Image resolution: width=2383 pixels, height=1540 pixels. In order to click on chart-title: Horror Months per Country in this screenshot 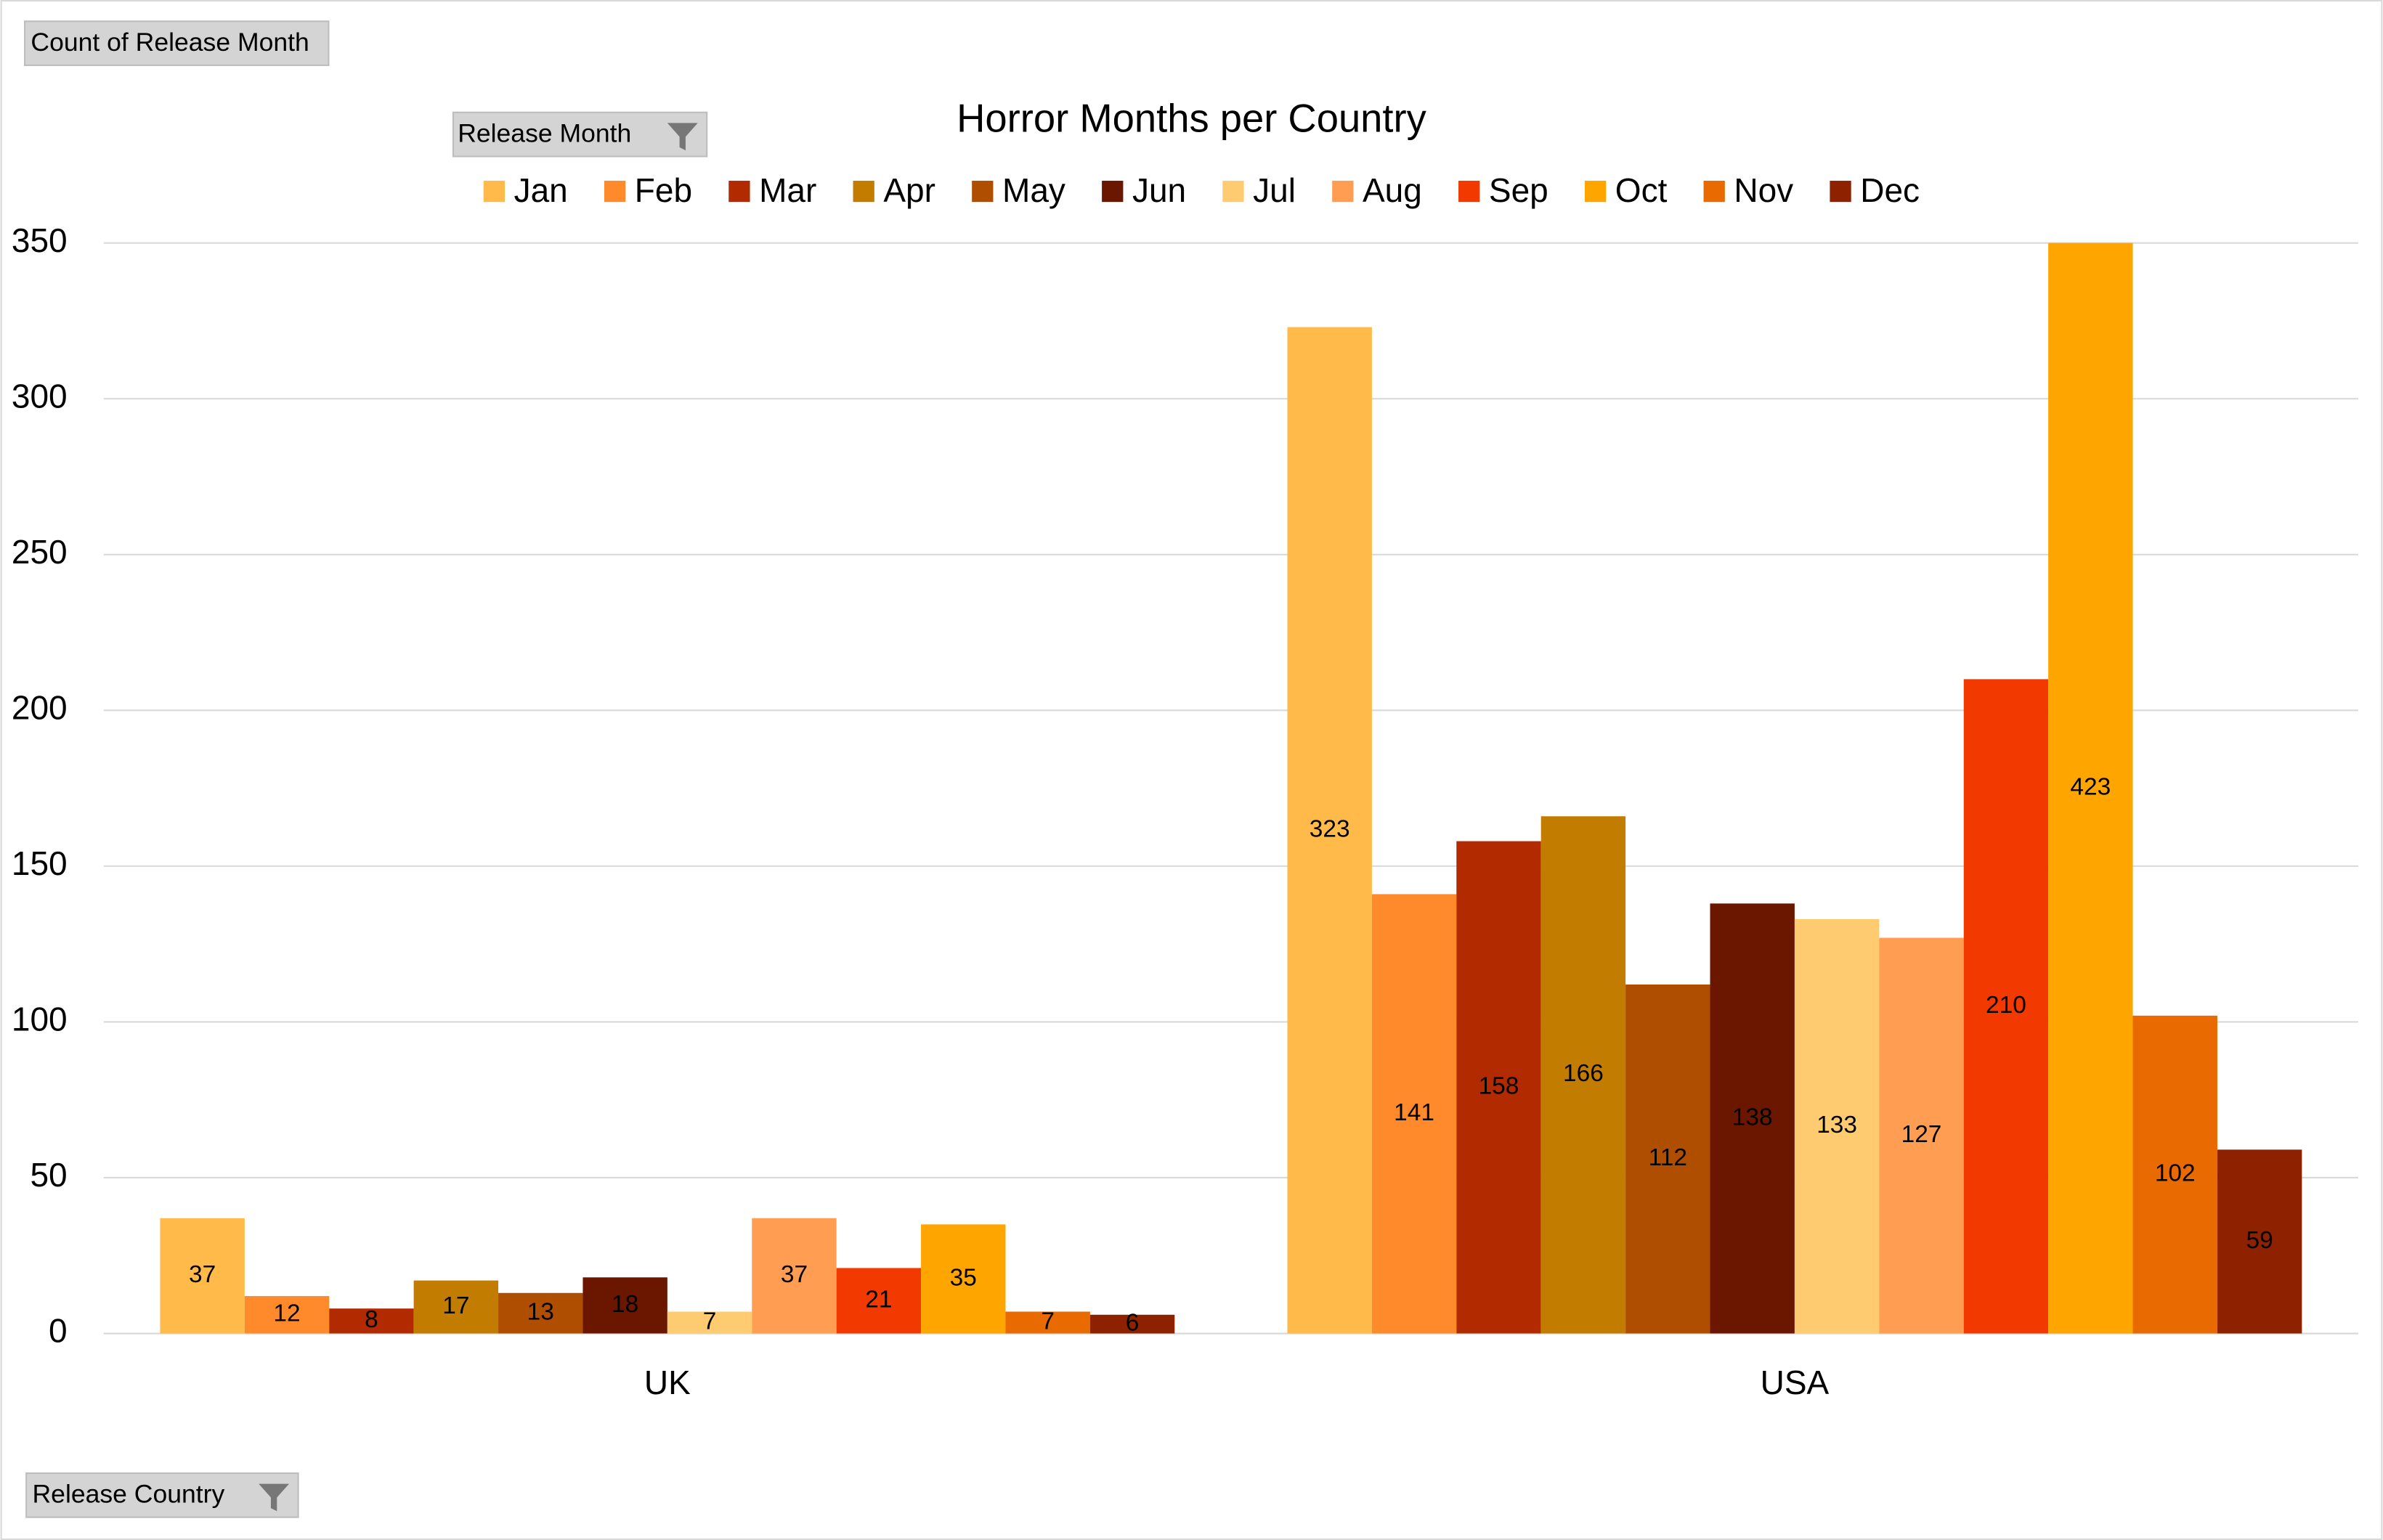, I will do `click(1192, 119)`.